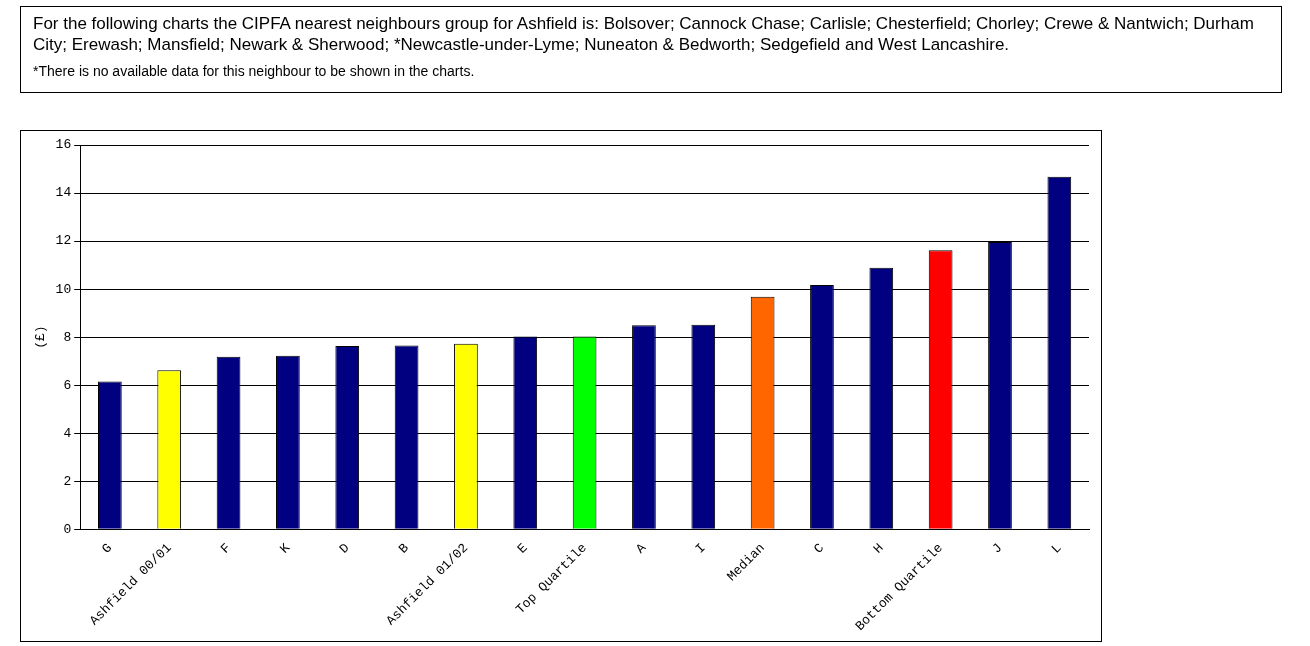 The width and height of the screenshot is (1310, 646). I want to click on y-tick-label: 14, so click(63, 193).